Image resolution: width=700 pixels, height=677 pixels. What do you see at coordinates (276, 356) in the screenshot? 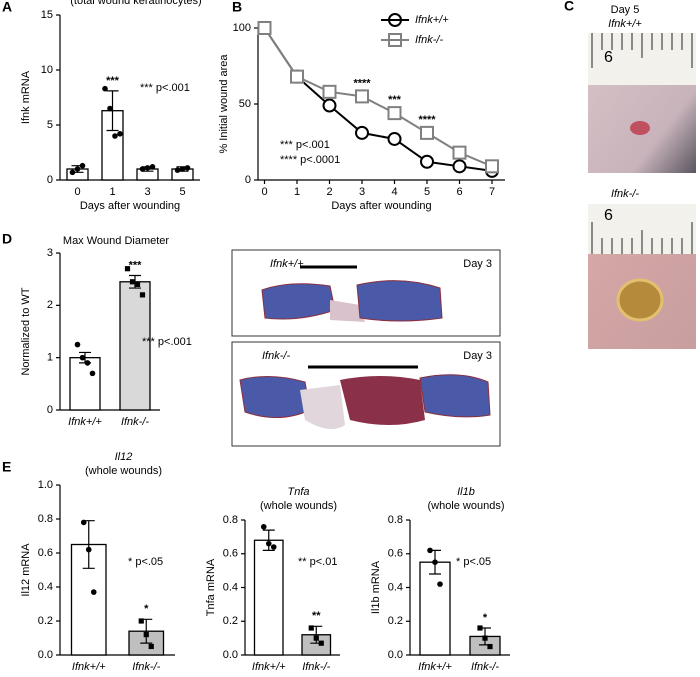
I see `histology-label: Ifnk-/-` at bounding box center [276, 356].